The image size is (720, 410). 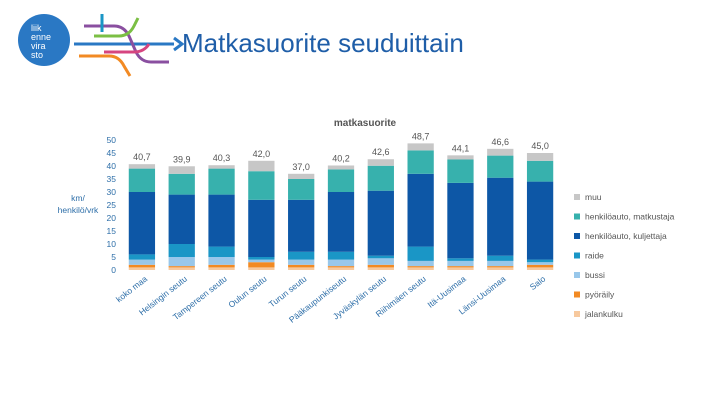 What do you see at coordinates (577, 314) in the screenshot?
I see `legend-swatch-jalankulku` at bounding box center [577, 314].